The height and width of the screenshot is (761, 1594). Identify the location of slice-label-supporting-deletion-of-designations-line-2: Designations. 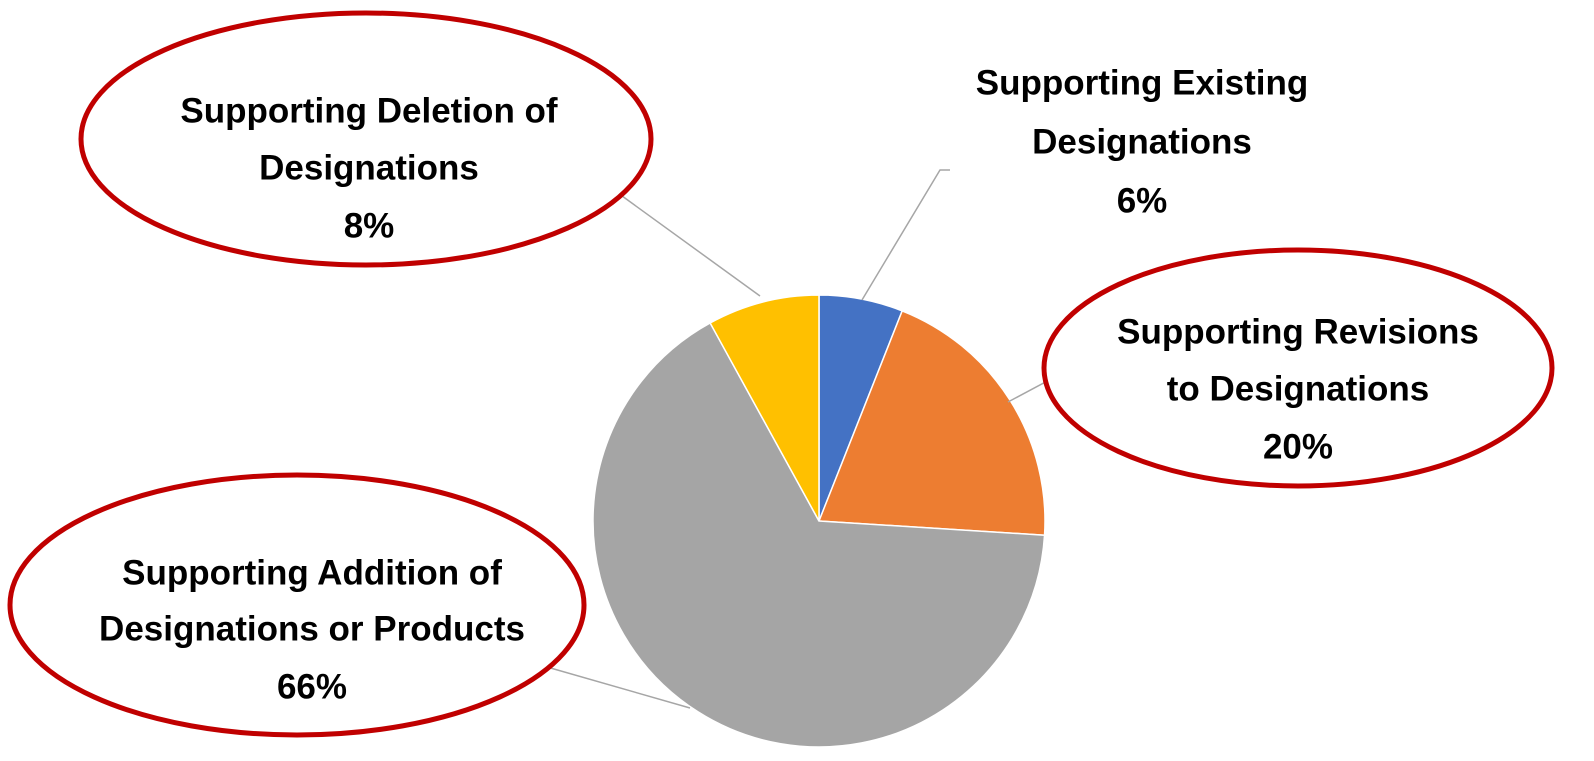
(369, 167).